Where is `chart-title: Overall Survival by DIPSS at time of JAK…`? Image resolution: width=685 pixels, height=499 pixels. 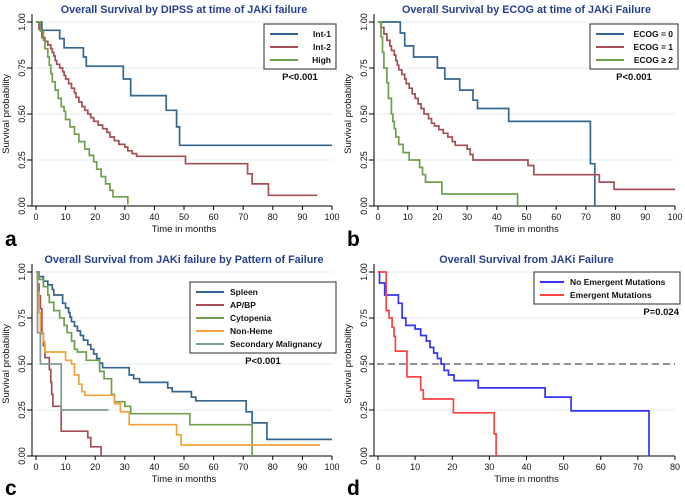
chart-title: Overall Survival by DIPSS at time of JAK… is located at coordinates (184, 10).